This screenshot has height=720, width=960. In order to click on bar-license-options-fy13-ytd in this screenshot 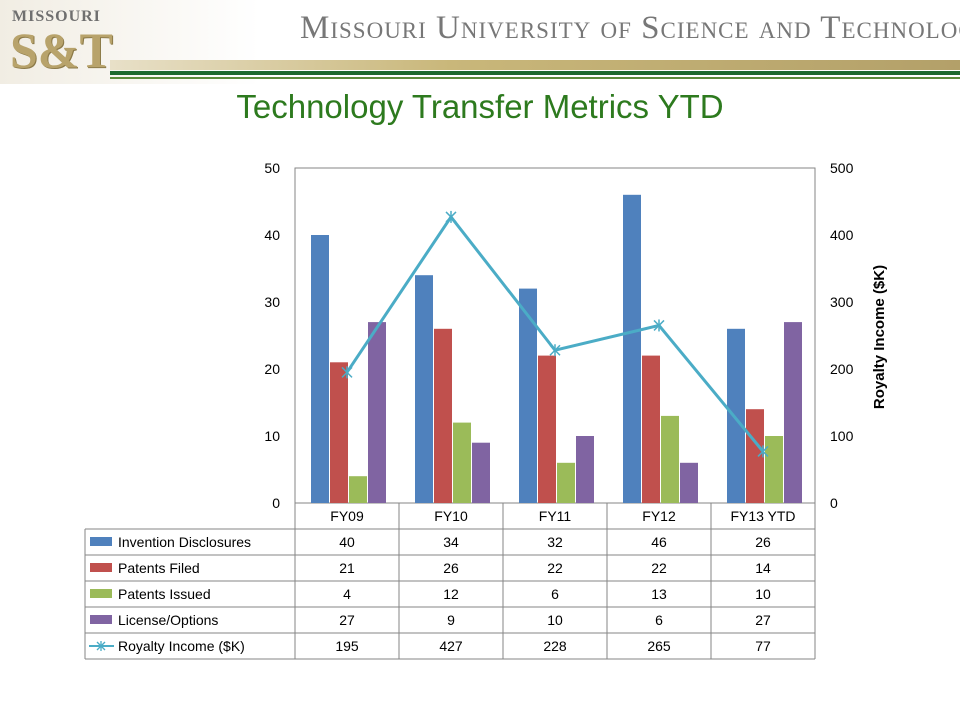, I will do `click(793, 412)`.